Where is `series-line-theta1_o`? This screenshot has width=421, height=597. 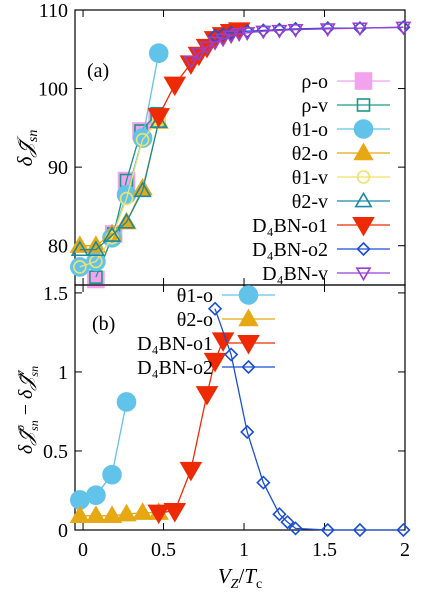
series-line-theta1_o is located at coordinates (103, 451).